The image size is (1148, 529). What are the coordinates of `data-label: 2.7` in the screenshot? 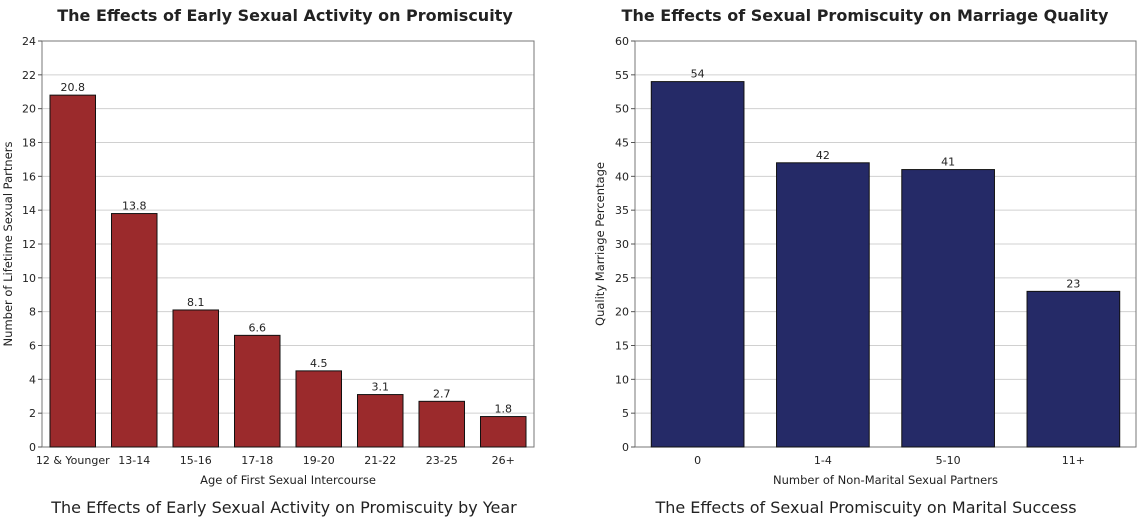 It's located at (442, 393).